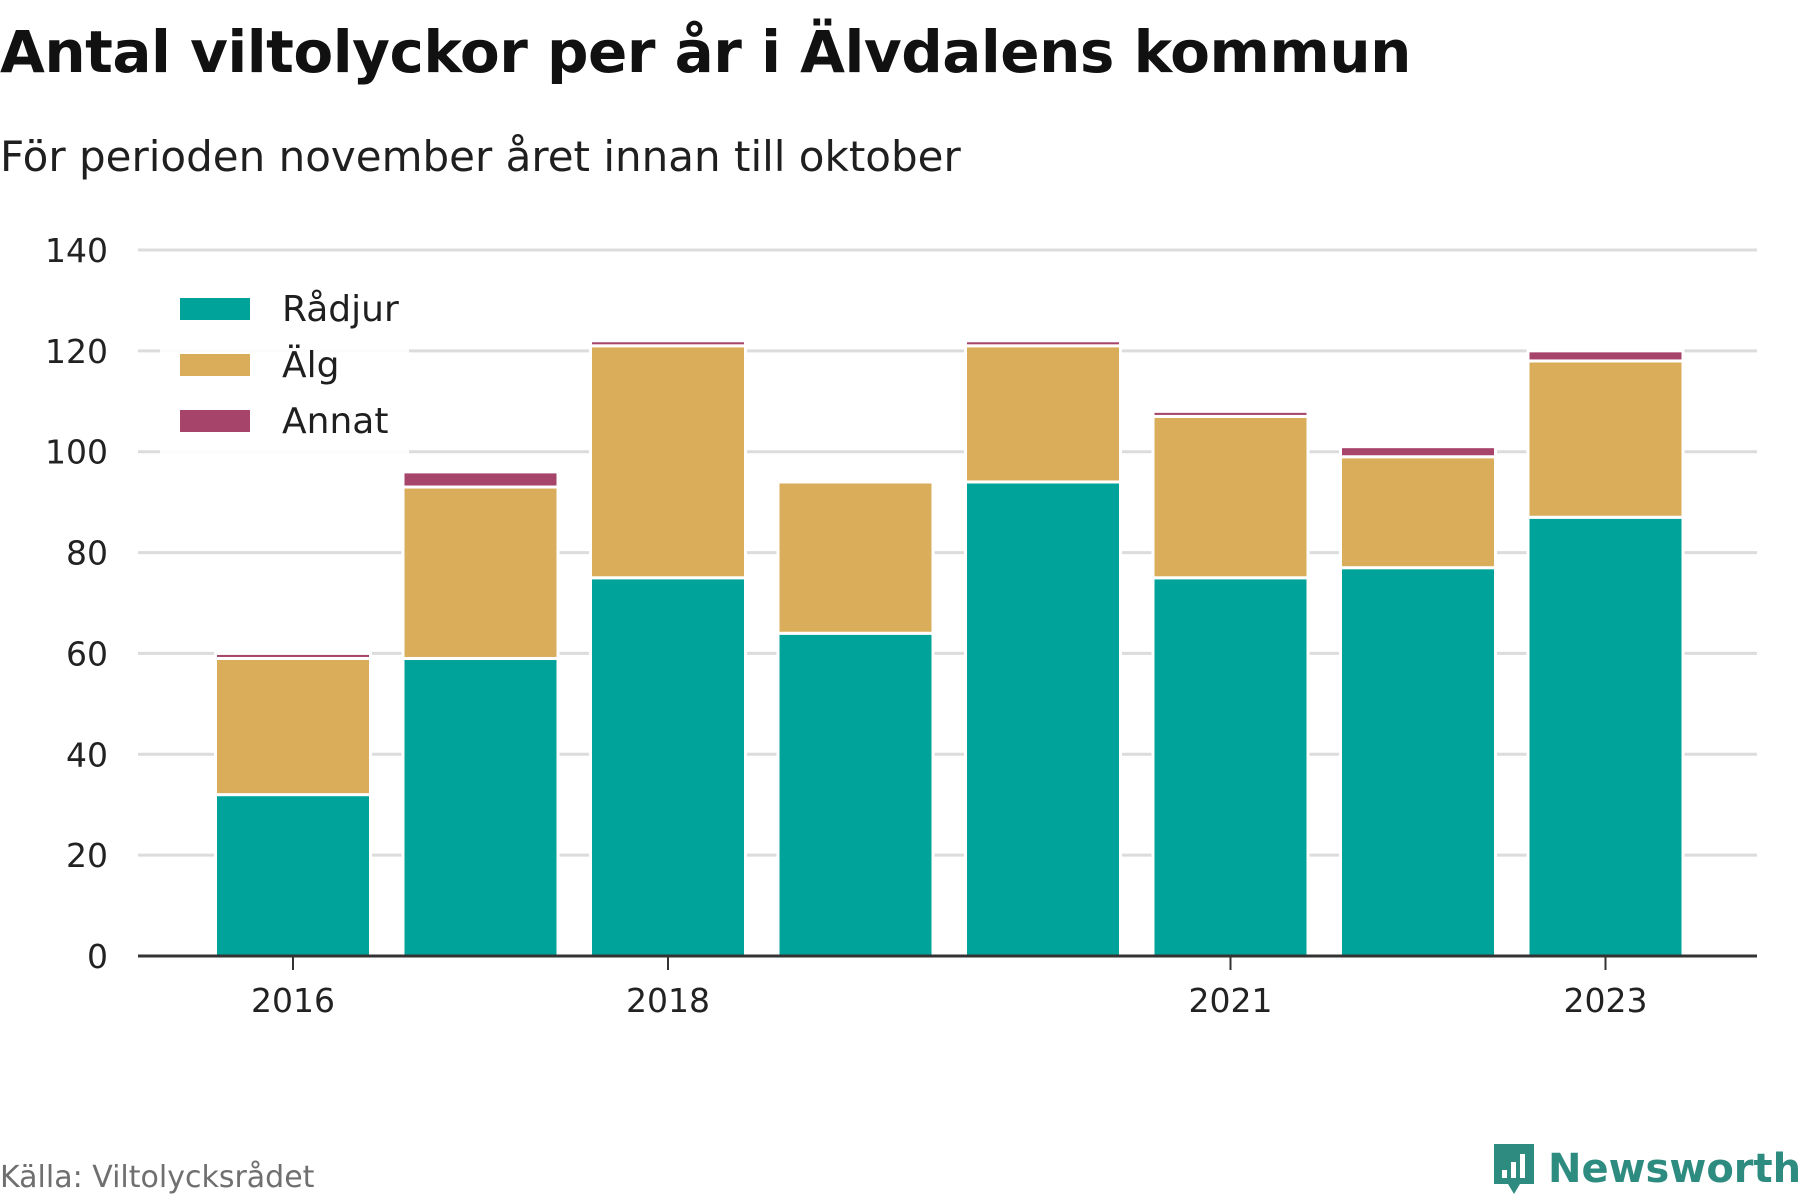  What do you see at coordinates (76, 250) in the screenshot?
I see `y-tick-label: 140` at bounding box center [76, 250].